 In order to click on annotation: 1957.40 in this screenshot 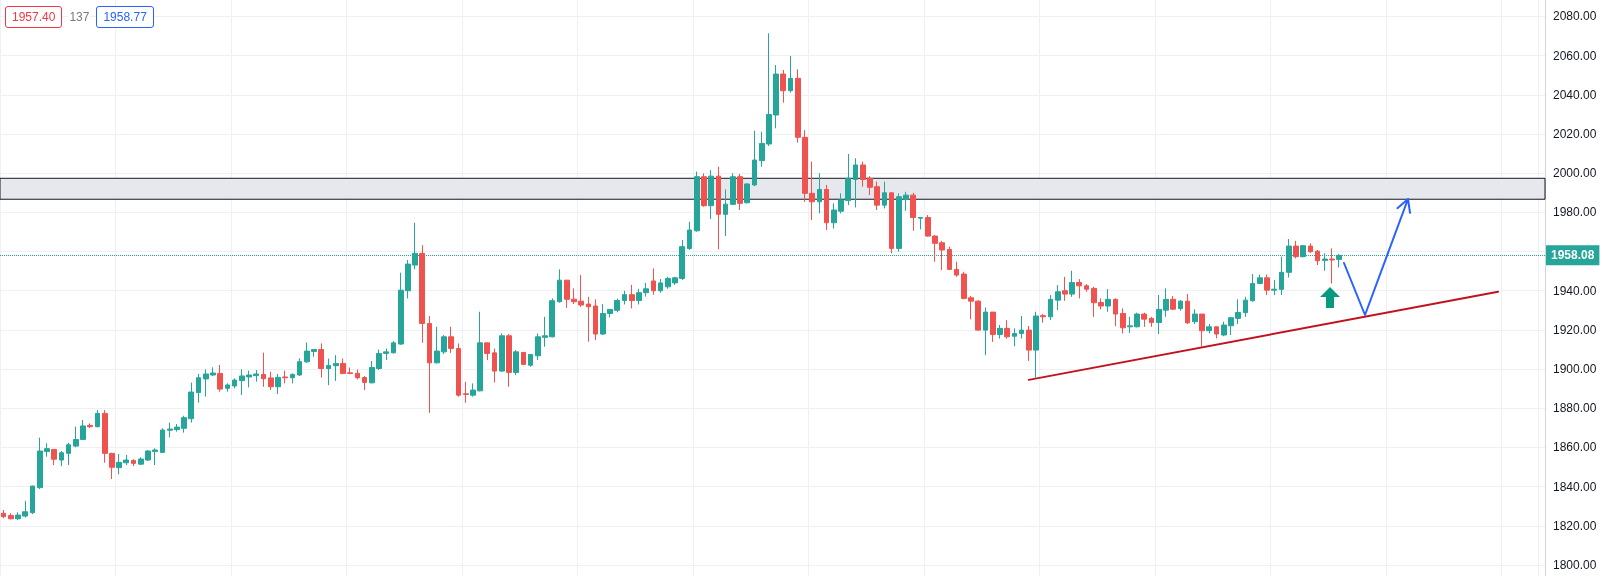, I will do `click(34, 17)`.